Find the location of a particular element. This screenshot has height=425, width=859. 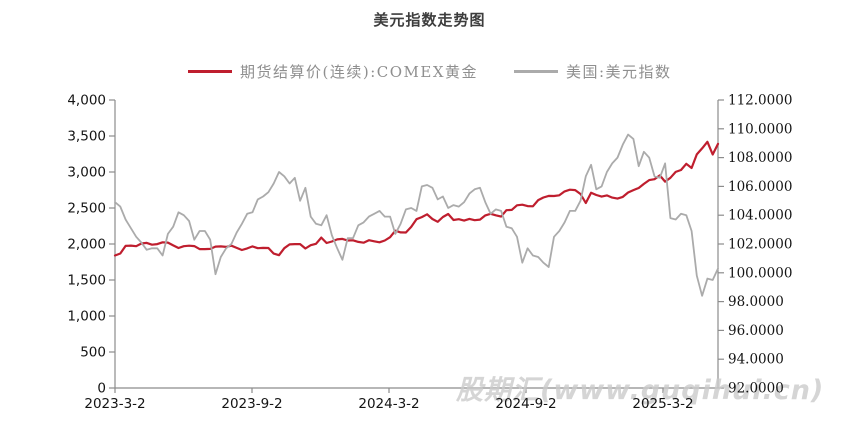

left-axis-tick-label: 2,500 is located at coordinates (86, 209).